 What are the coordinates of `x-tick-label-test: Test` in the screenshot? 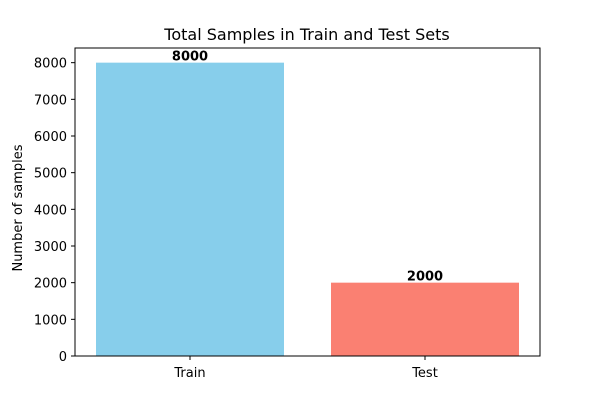 It's located at (424, 373).